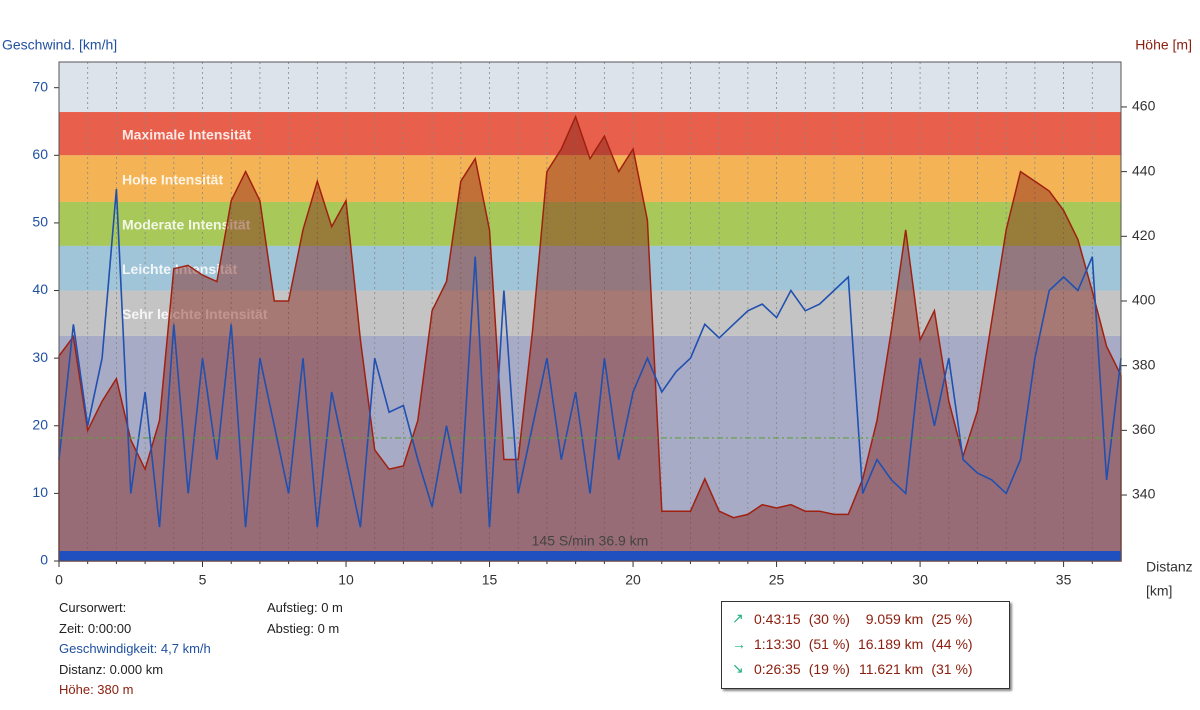 This screenshot has height=710, width=1200. I want to click on stats-row: ↗ 0:43:15 (30 %) 9.059 km (25 %), so click(852, 618).